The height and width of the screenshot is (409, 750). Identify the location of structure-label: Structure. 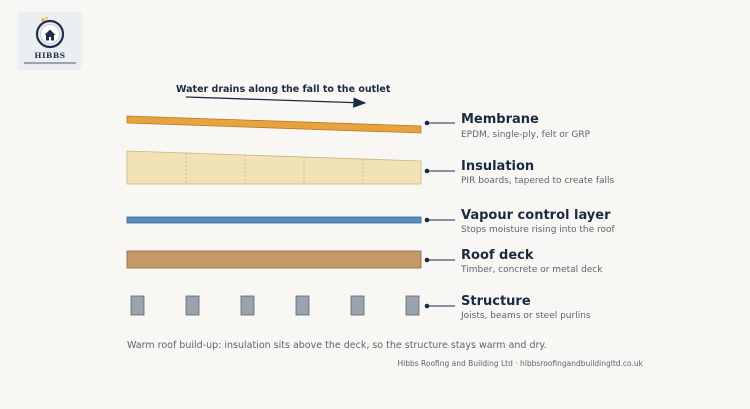
(496, 301).